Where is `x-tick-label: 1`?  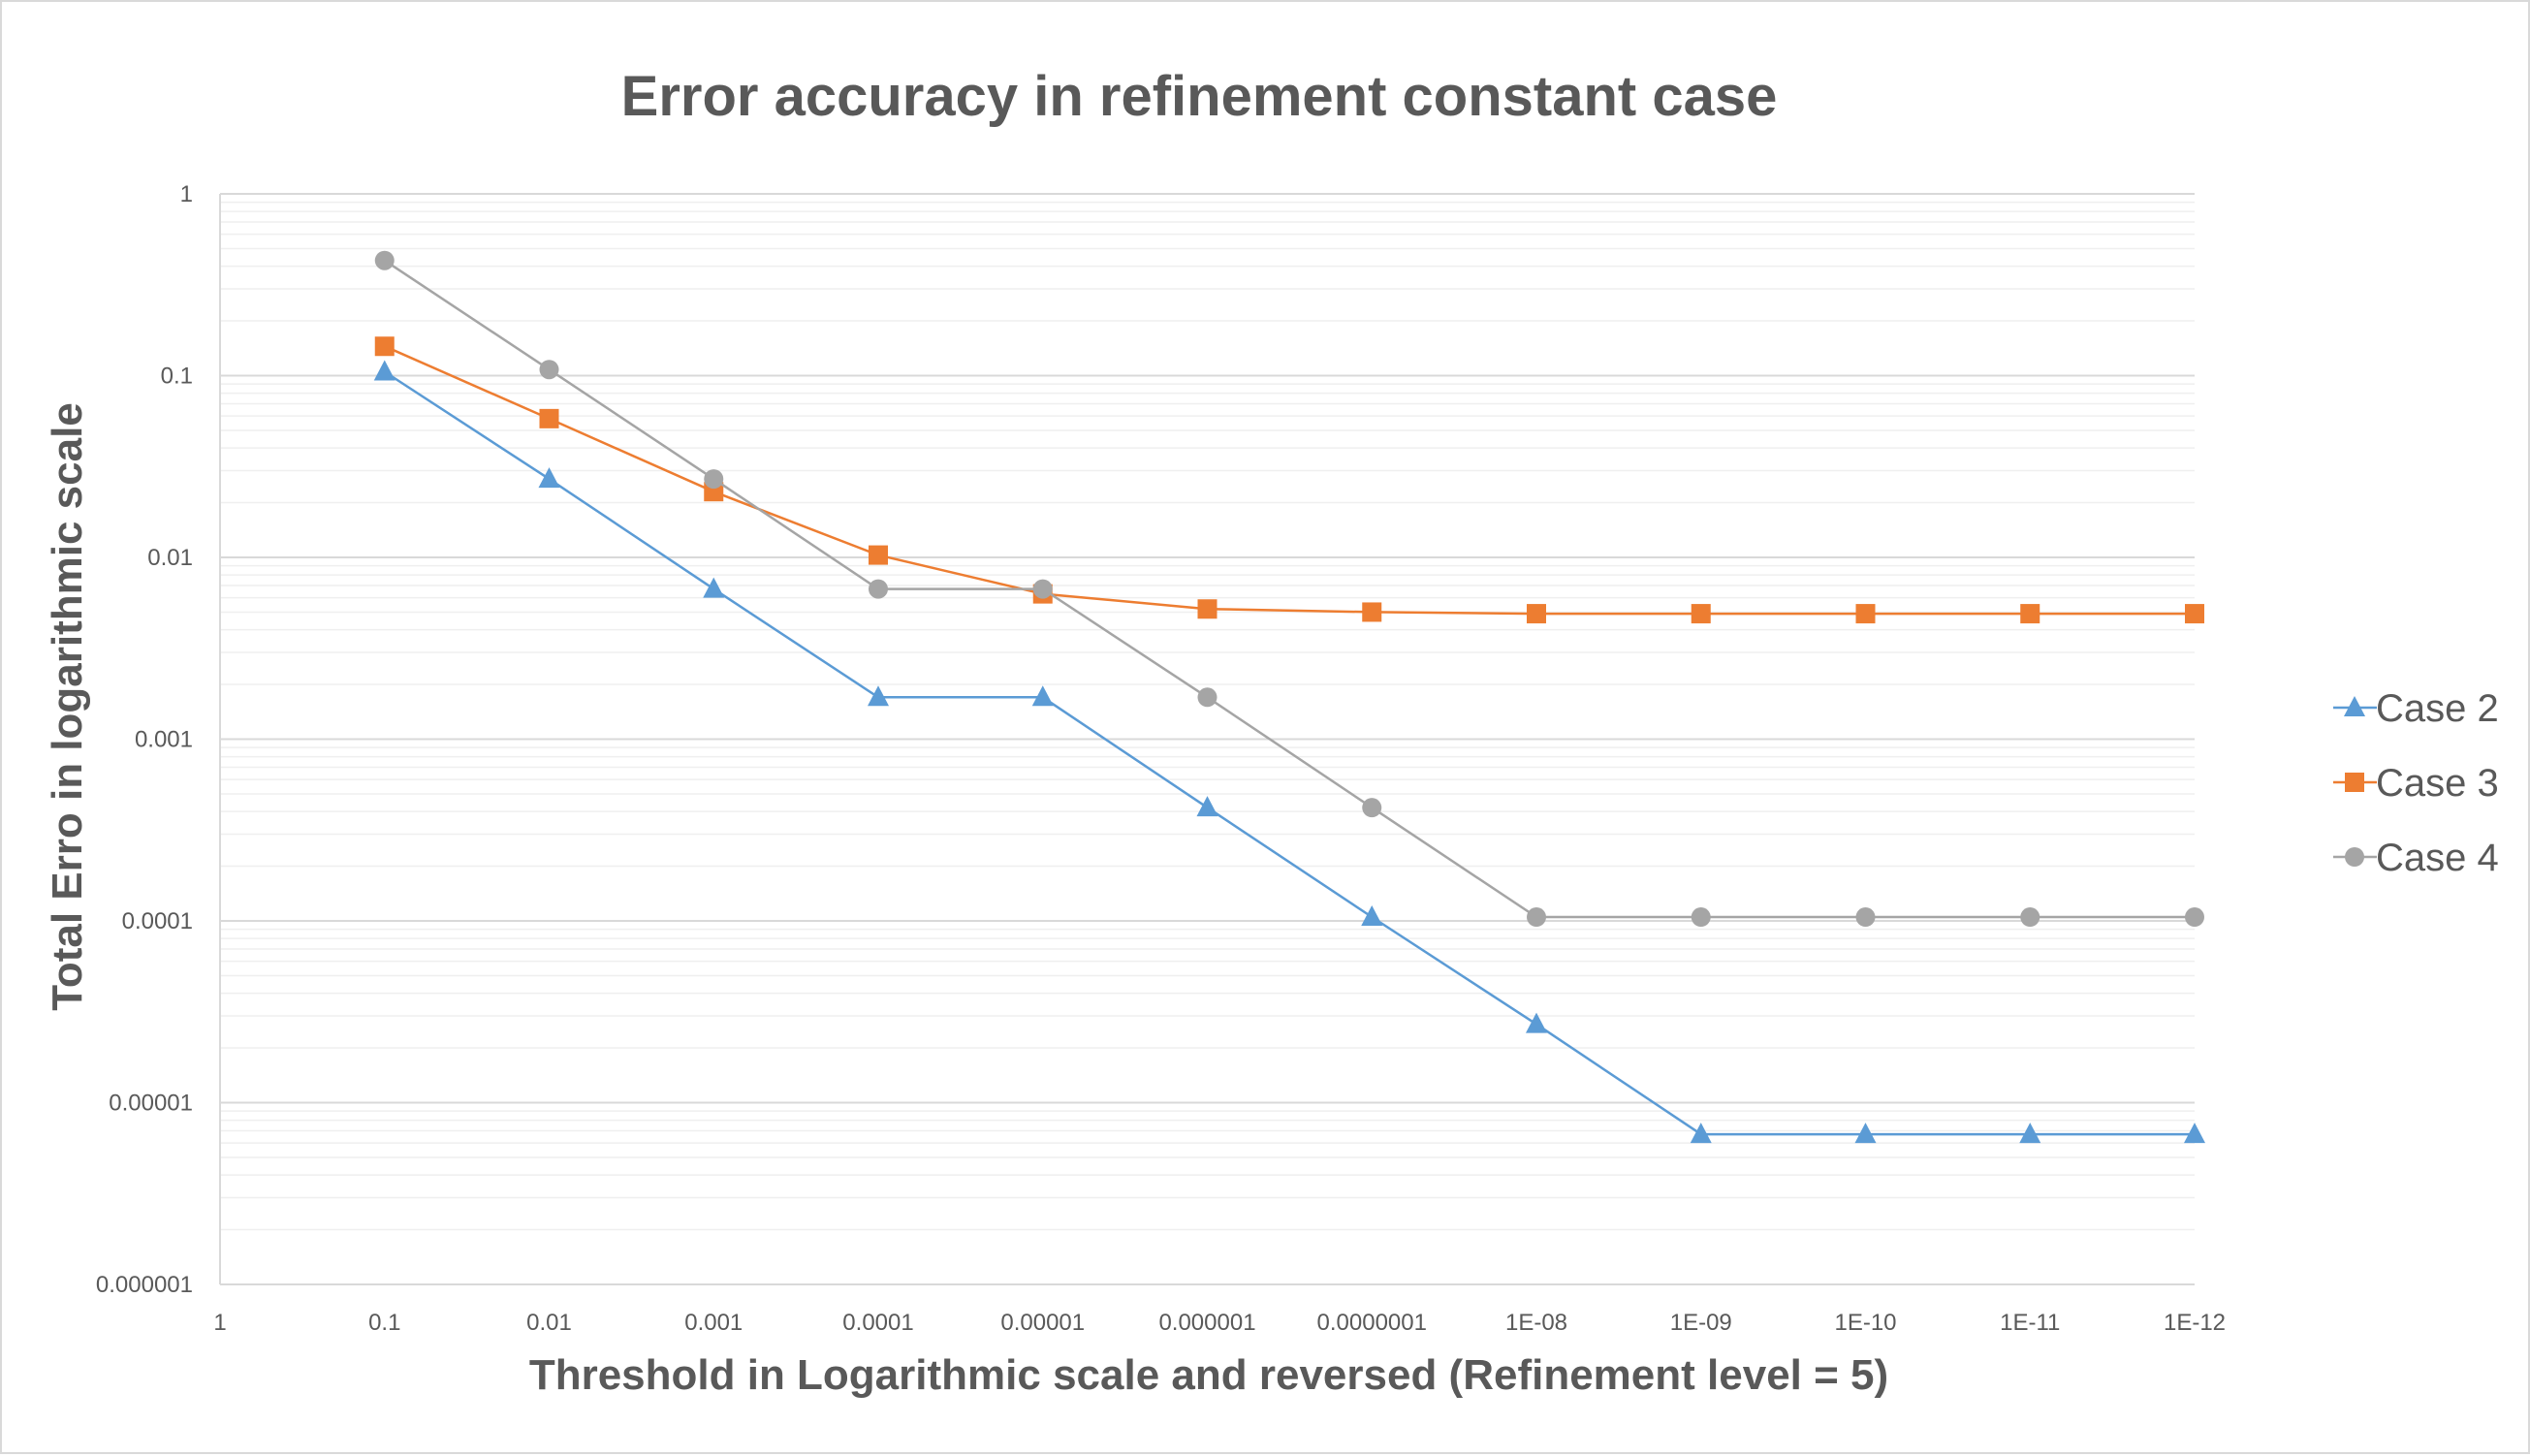 x-tick-label: 1 is located at coordinates (219, 1323).